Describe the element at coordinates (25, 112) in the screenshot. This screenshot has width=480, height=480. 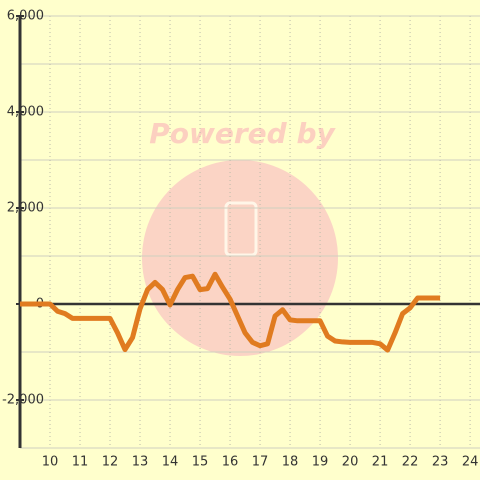
I see `y-tick-label: 4,000` at that location.